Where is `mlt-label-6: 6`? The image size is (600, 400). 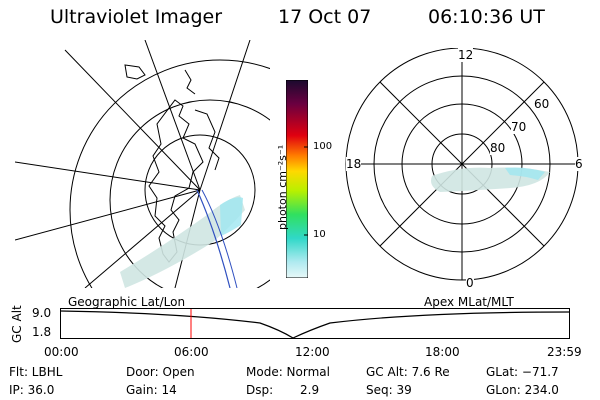
mlt-label-6: 6 is located at coordinates (579, 164).